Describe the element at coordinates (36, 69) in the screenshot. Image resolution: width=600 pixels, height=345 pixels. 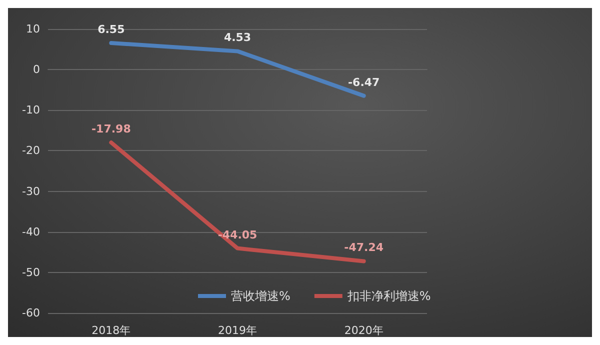
I see `y-tick-label: 0` at that location.